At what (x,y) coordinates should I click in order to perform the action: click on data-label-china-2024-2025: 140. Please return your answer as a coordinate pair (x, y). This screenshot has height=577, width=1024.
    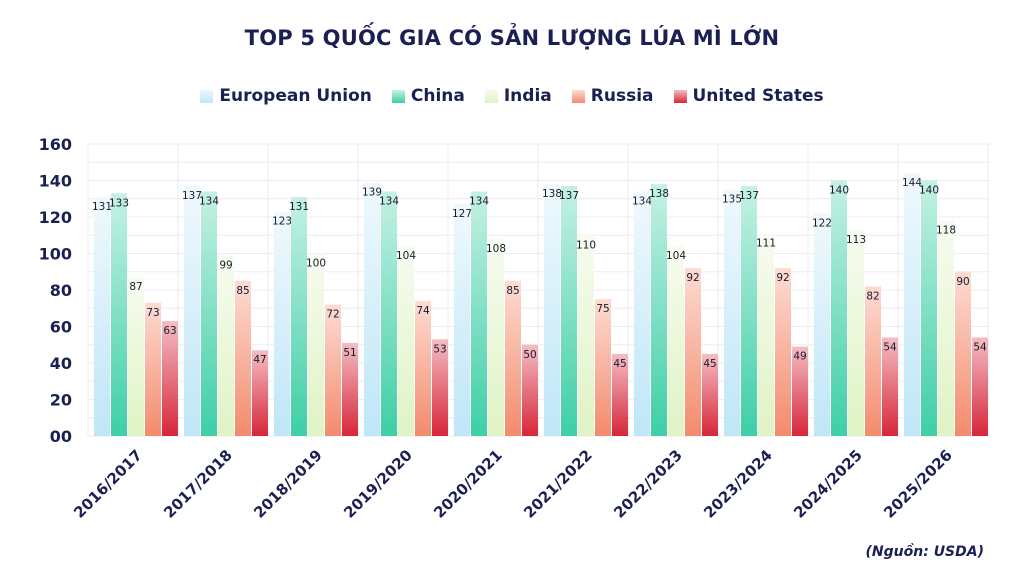
    Looking at the image, I should click on (839, 191).